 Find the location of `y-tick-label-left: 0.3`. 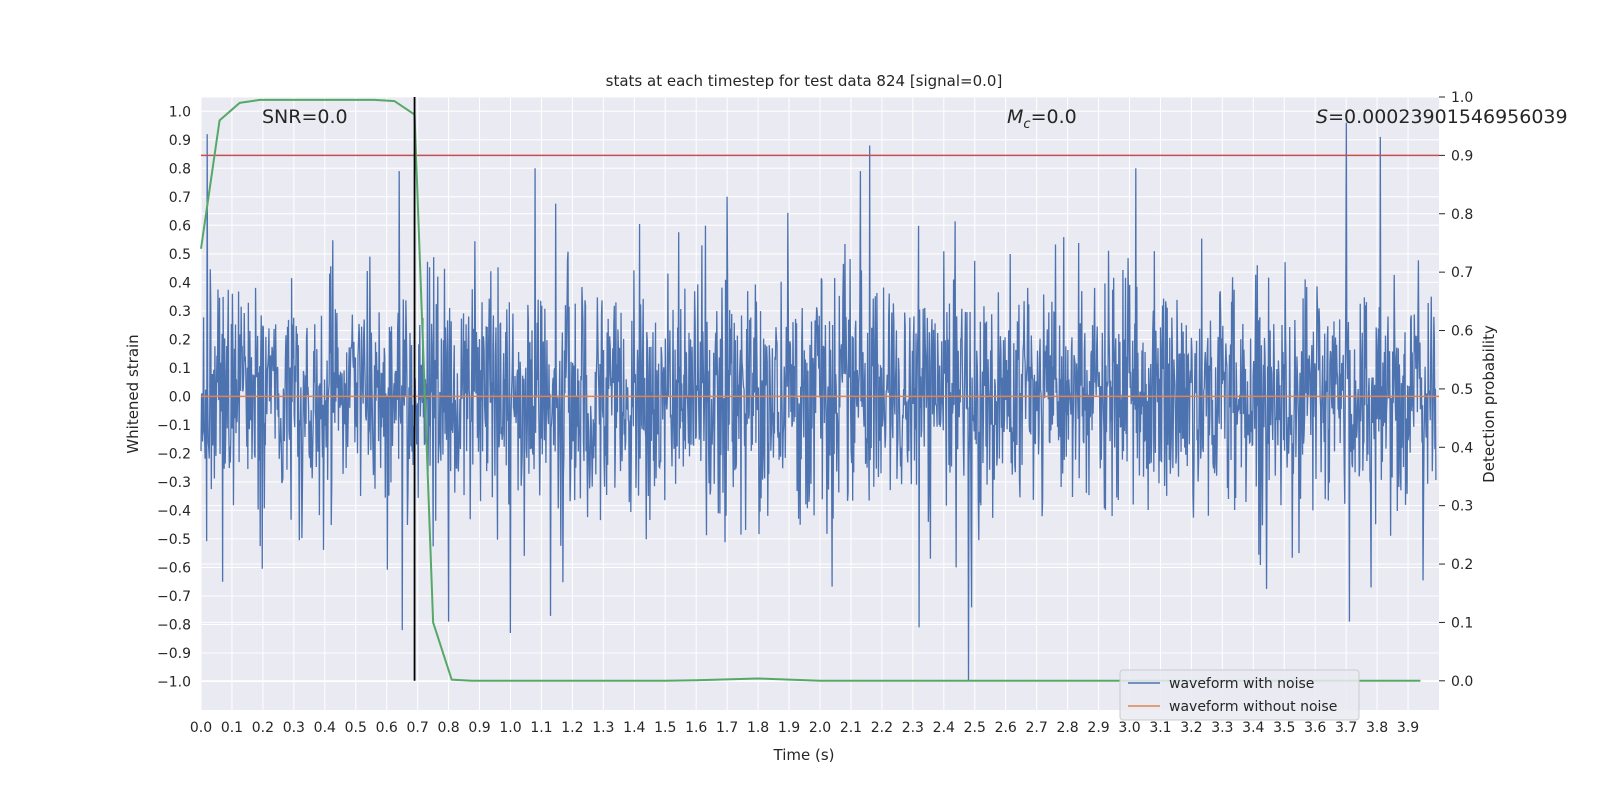

y-tick-label-left: 0.3 is located at coordinates (180, 312).